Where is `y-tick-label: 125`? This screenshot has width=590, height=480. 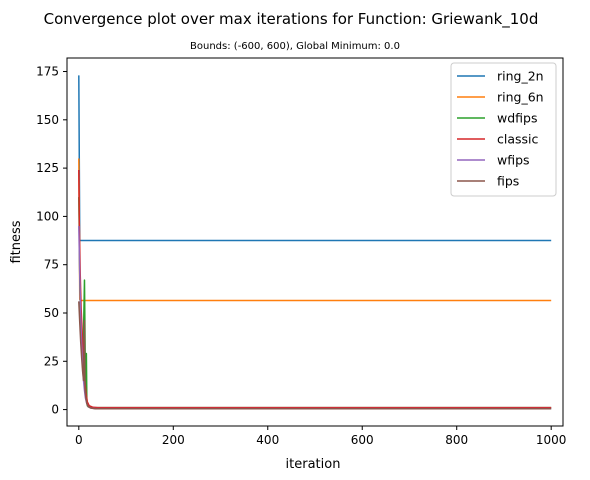
y-tick-label: 125 is located at coordinates (47, 168).